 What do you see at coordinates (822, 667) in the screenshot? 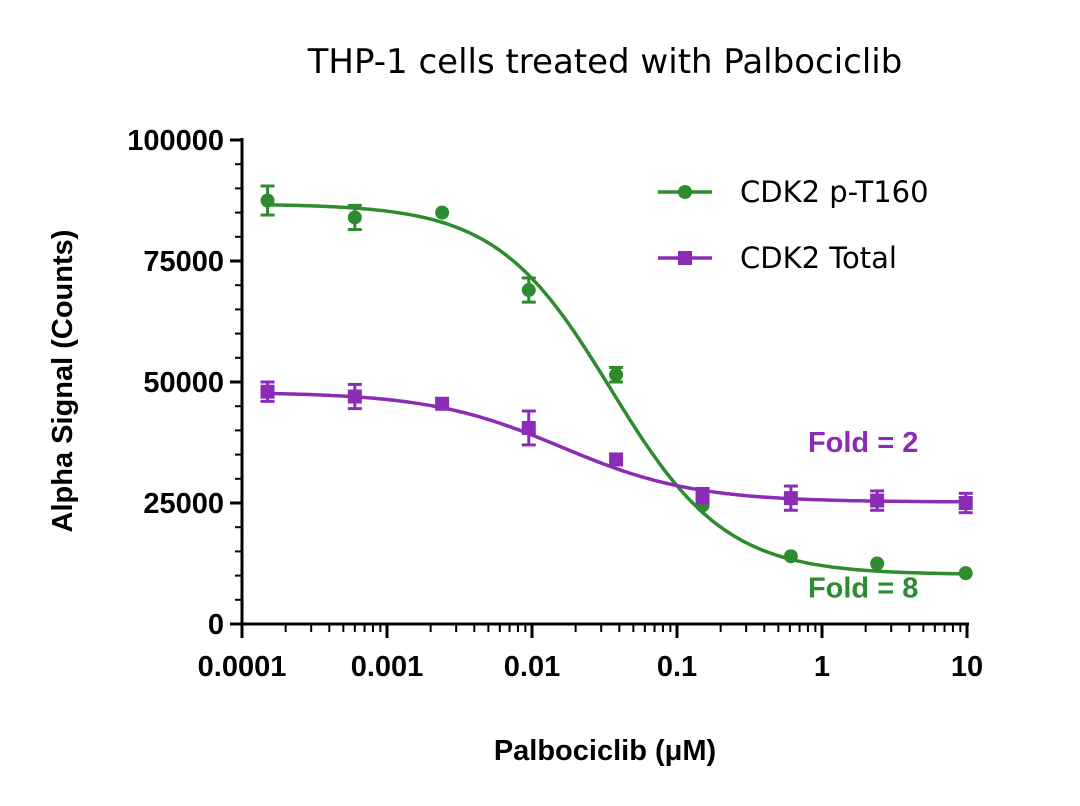
I see `x-tick-label: 1` at bounding box center [822, 667].